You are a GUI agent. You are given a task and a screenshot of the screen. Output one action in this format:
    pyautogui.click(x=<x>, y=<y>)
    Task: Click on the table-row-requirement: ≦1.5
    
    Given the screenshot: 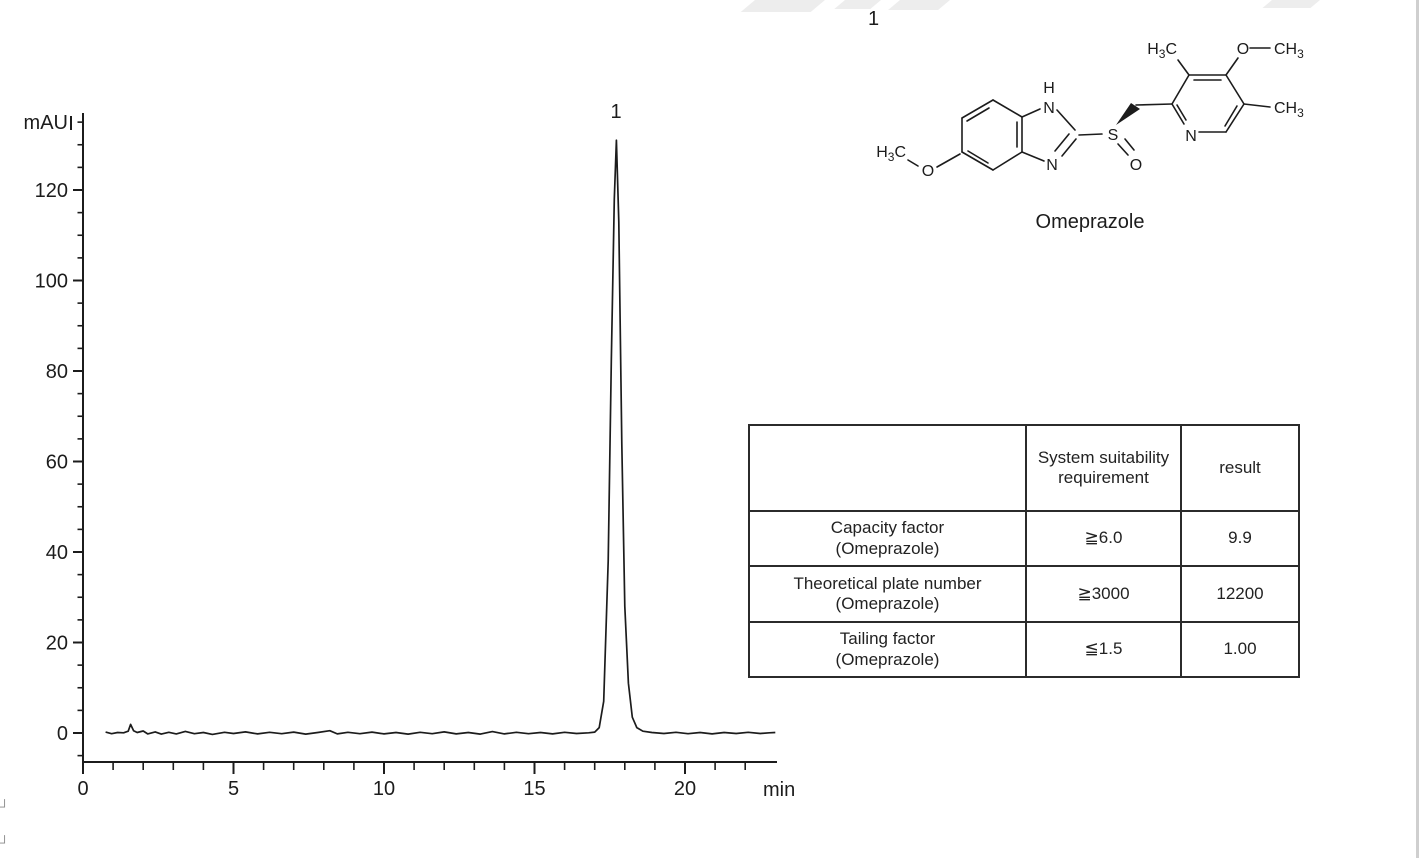 What is the action you would take?
    pyautogui.click(x=1102, y=648)
    